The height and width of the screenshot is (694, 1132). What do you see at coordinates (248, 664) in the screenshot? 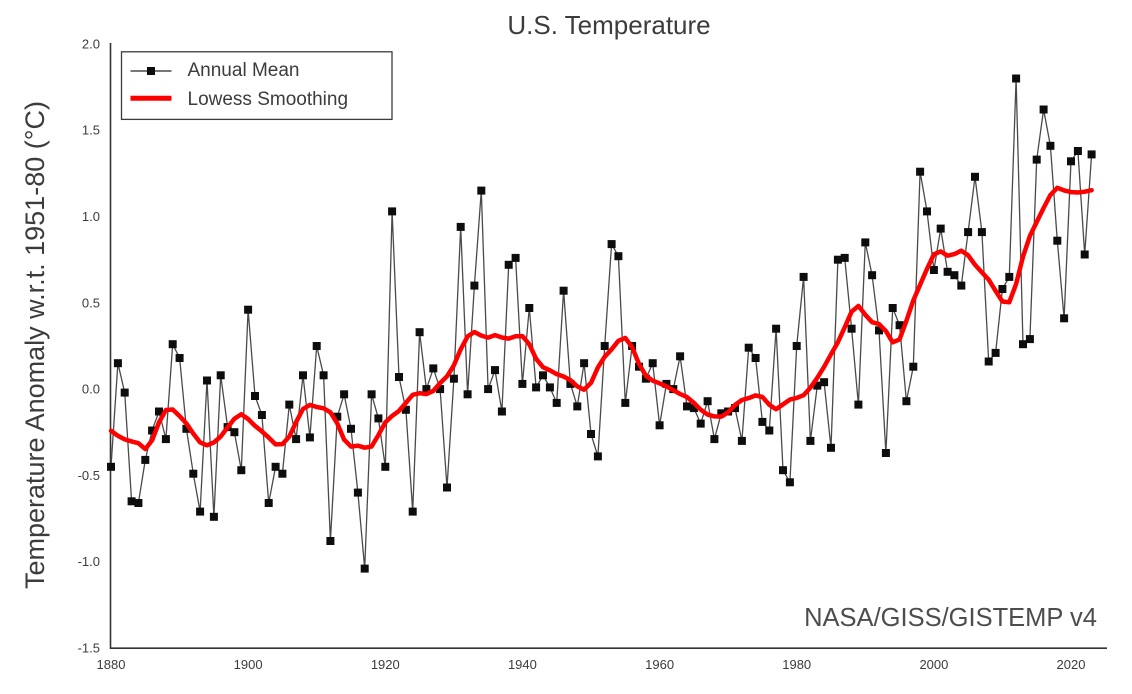
I see `svg-text: 1900` at bounding box center [248, 664].